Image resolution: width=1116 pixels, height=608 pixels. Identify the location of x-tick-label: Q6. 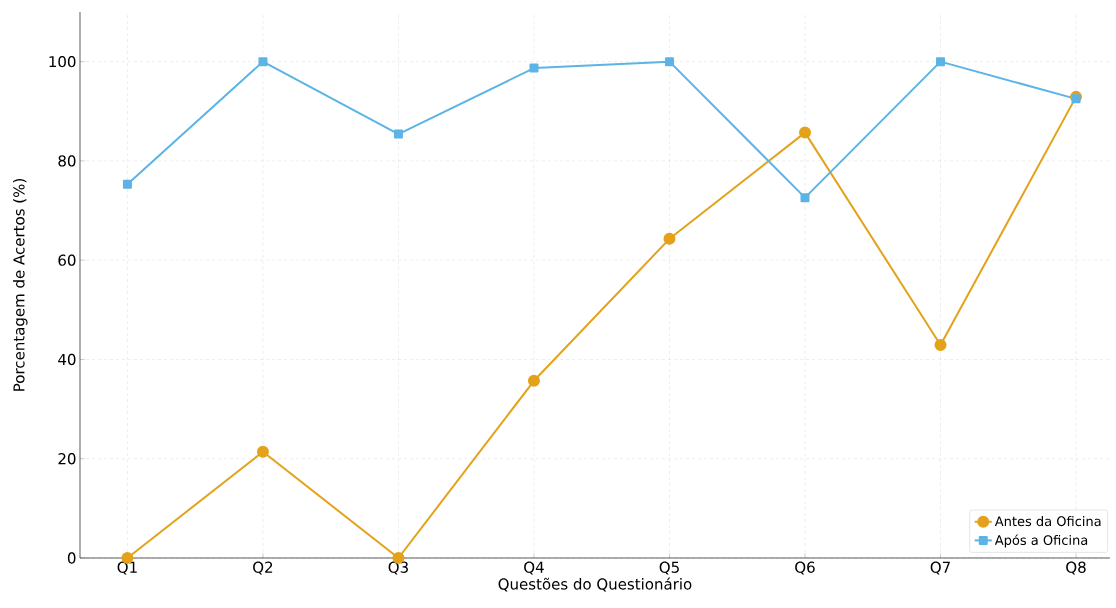
(805, 568).